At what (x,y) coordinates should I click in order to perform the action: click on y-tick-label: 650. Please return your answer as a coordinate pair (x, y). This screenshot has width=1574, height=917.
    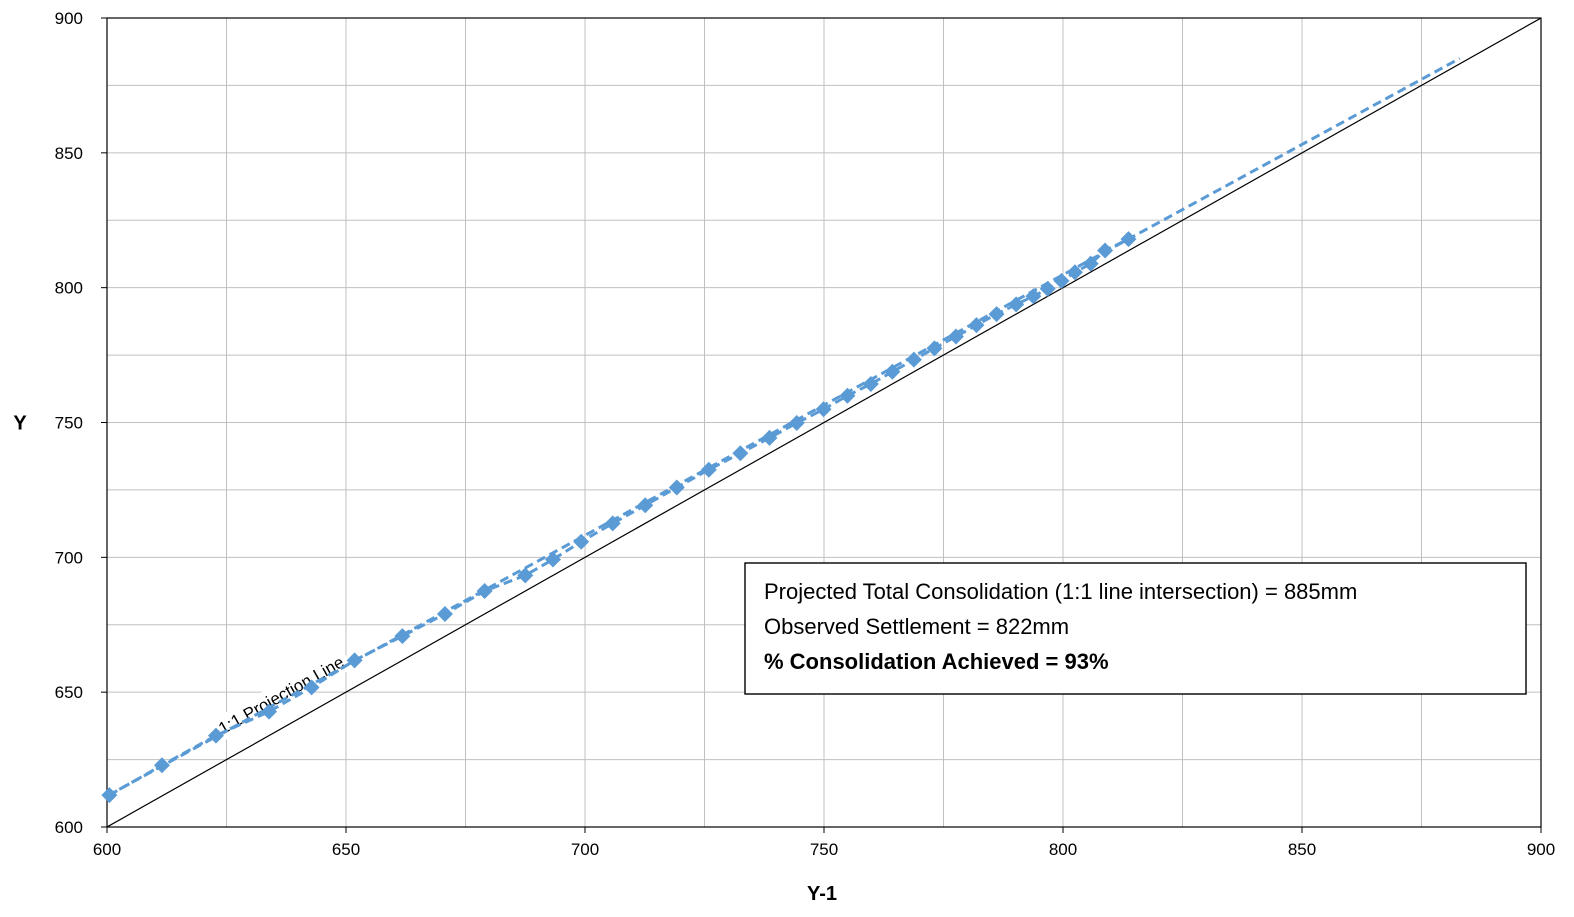
    Looking at the image, I should click on (69, 692).